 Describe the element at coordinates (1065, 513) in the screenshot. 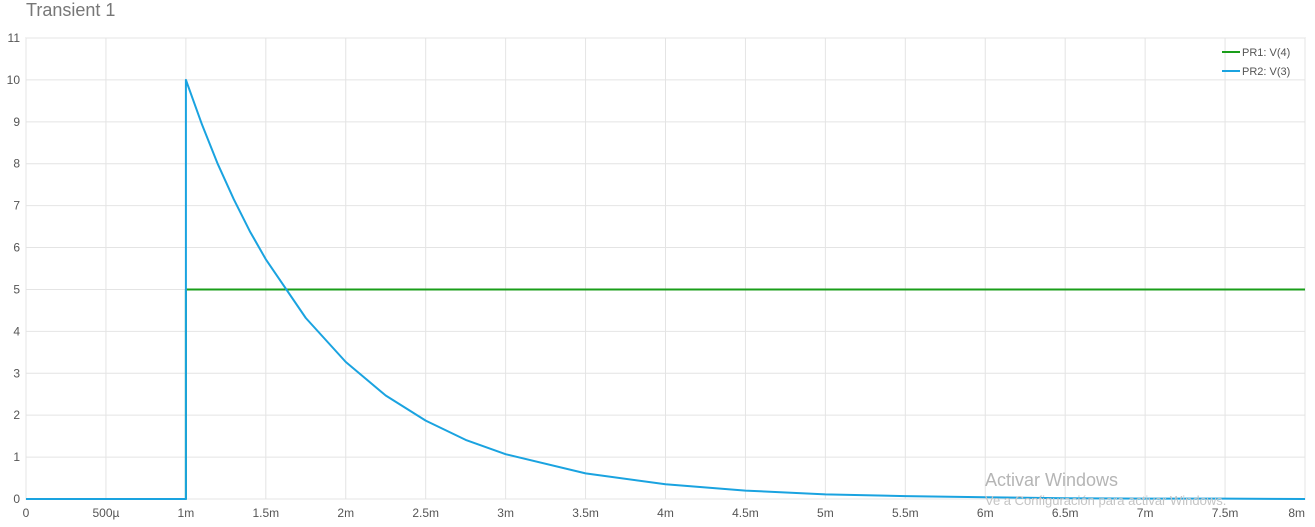

I see `x-tick-label: 6.5m` at that location.